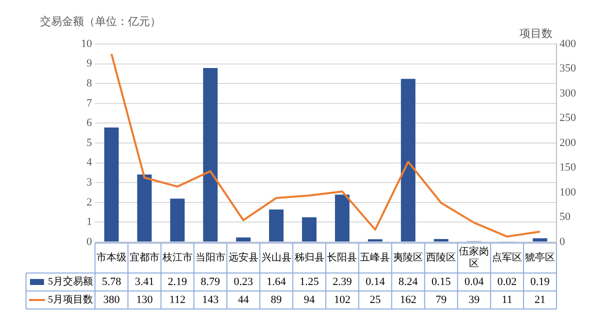  I want to click on x-tick-label: 市本级, so click(111, 258).